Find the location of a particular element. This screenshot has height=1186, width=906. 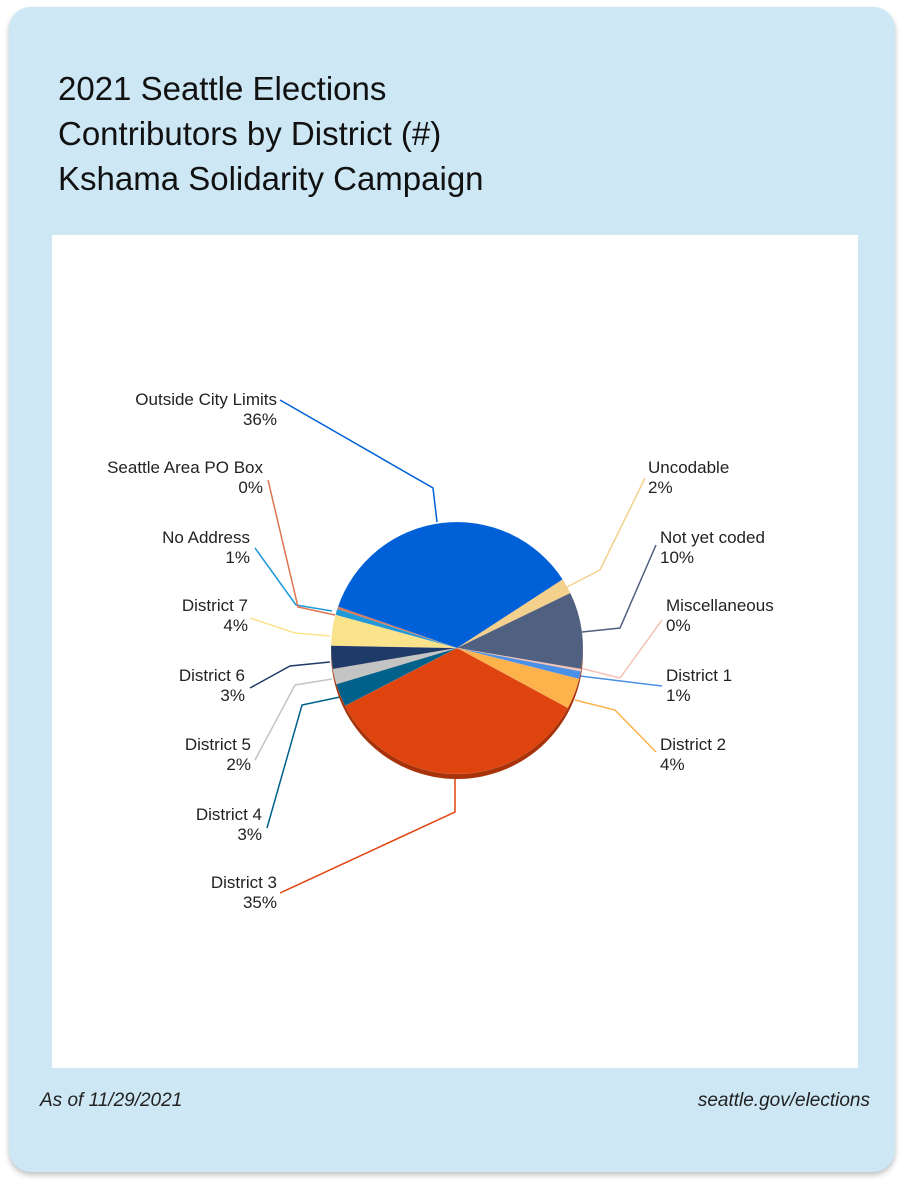

slice-label-name: District 7 is located at coordinates (214, 605).